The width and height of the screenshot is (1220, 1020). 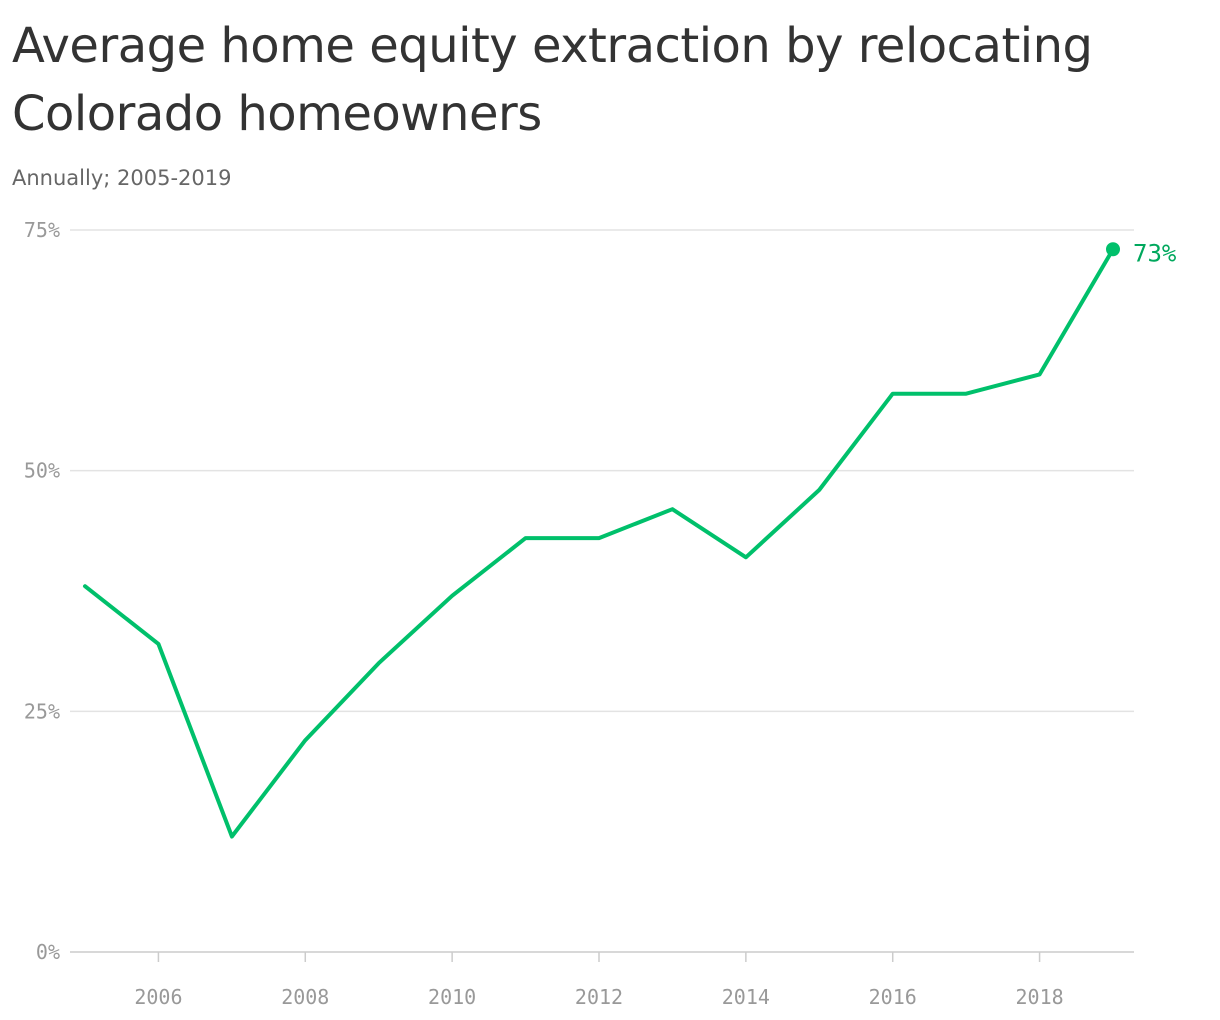 I want to click on chart-subtitle: Annually; 2005-2019, so click(x=122, y=178).